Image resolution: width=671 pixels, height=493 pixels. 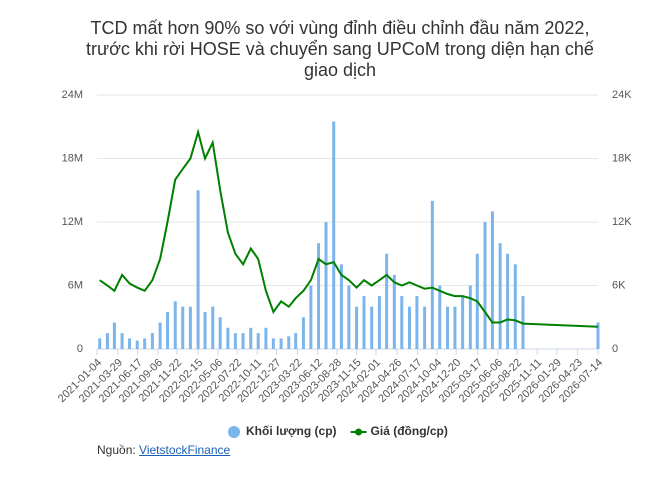 I want to click on y2-tick-label: 24K, so click(x=622, y=95).